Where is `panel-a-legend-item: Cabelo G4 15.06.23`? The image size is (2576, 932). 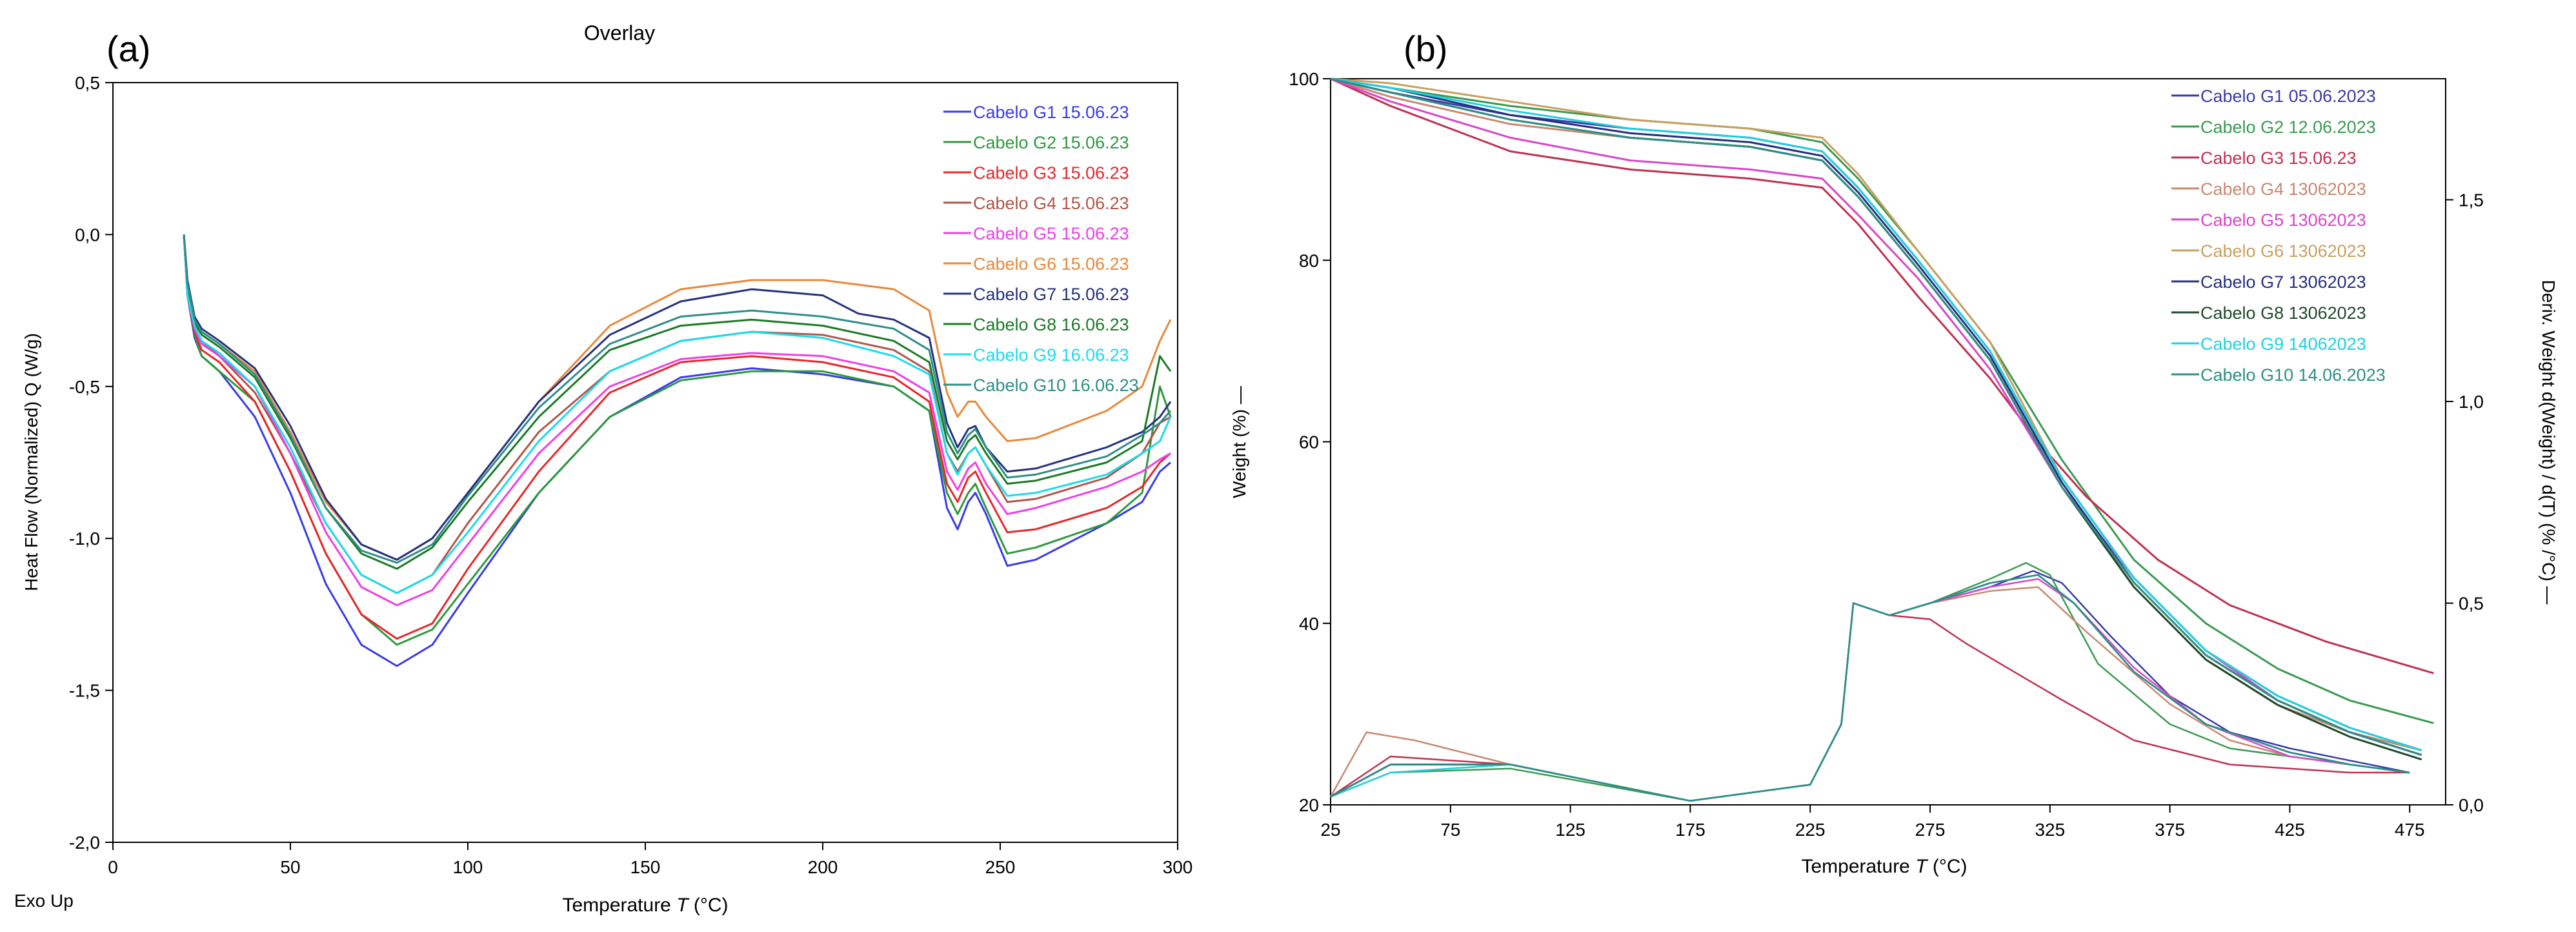 panel-a-legend-item: Cabelo G4 15.06.23 is located at coordinates (1051, 204).